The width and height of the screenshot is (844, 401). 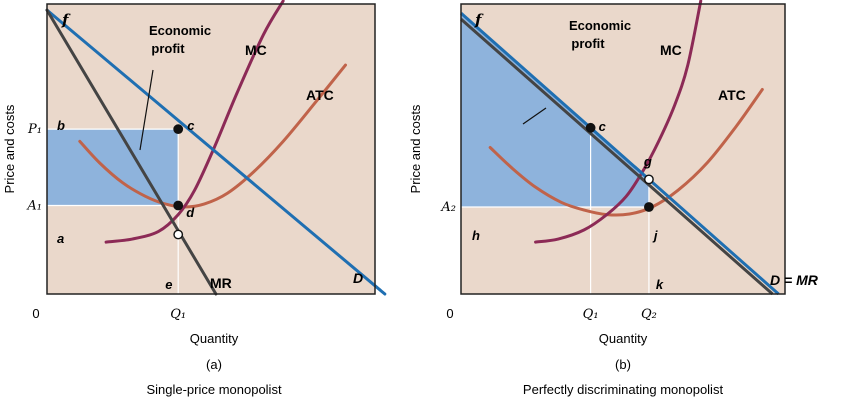 I want to click on panel-a-mr-curve, so click(x=131, y=152).